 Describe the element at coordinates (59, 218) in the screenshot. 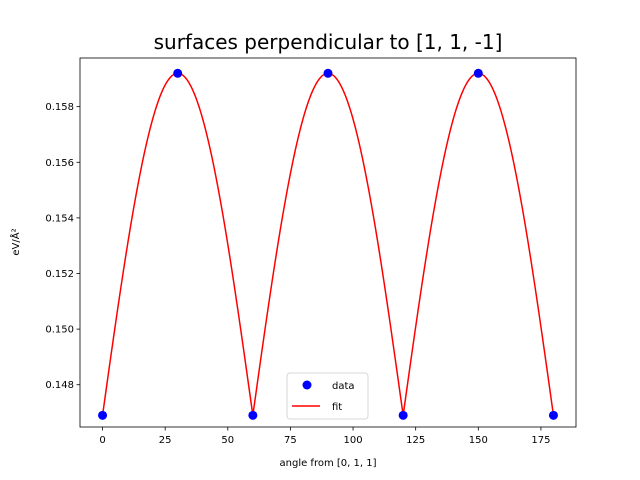

I see `y-tick-label: 0.154` at that location.